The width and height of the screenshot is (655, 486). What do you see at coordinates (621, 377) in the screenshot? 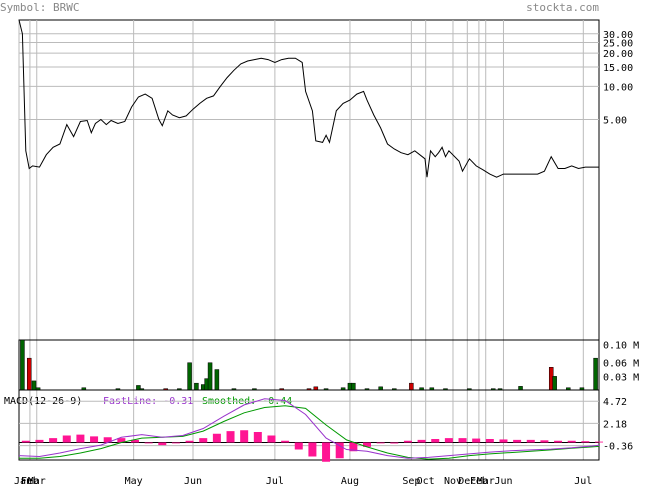
I see `volume-tick-label: 0.03 M` at bounding box center [621, 377].